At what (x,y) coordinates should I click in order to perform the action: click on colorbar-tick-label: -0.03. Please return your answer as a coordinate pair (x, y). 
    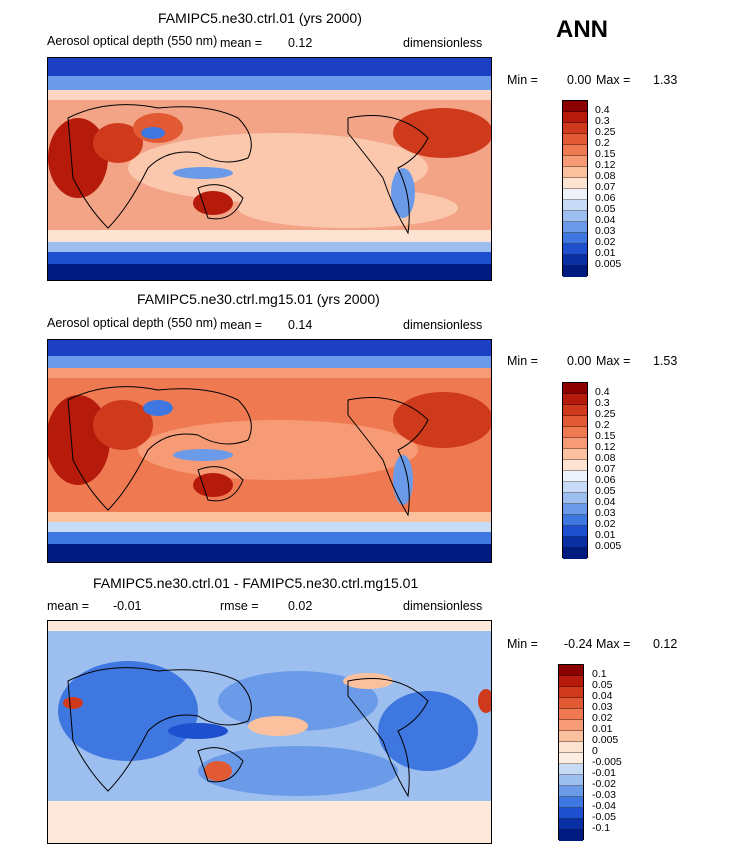
    Looking at the image, I should click on (604, 795).